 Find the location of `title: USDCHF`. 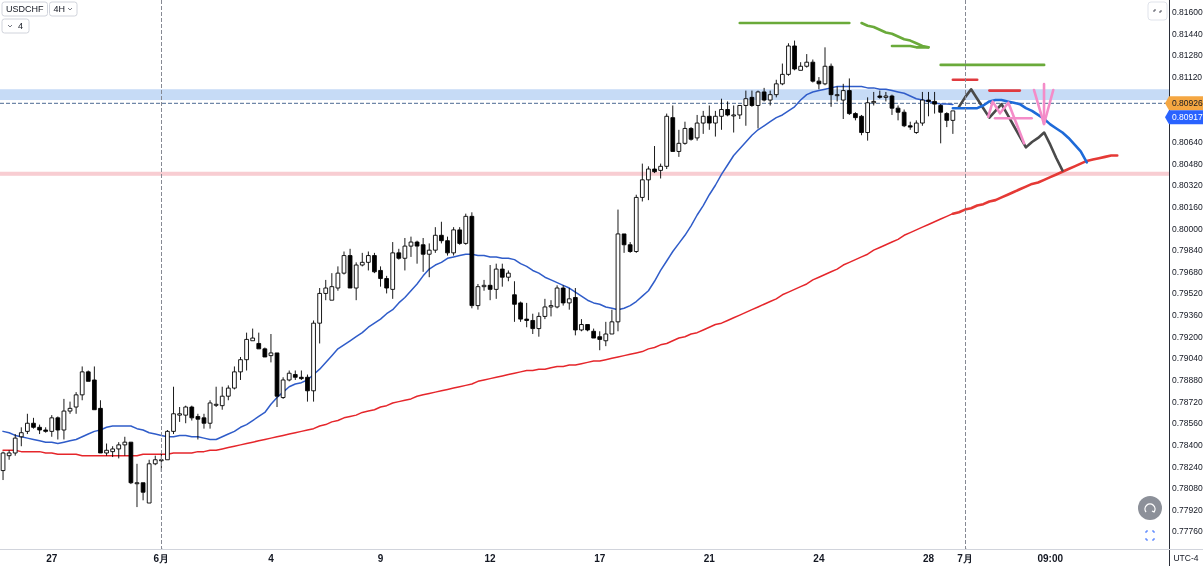

title: USDCHF is located at coordinates (25, 9).